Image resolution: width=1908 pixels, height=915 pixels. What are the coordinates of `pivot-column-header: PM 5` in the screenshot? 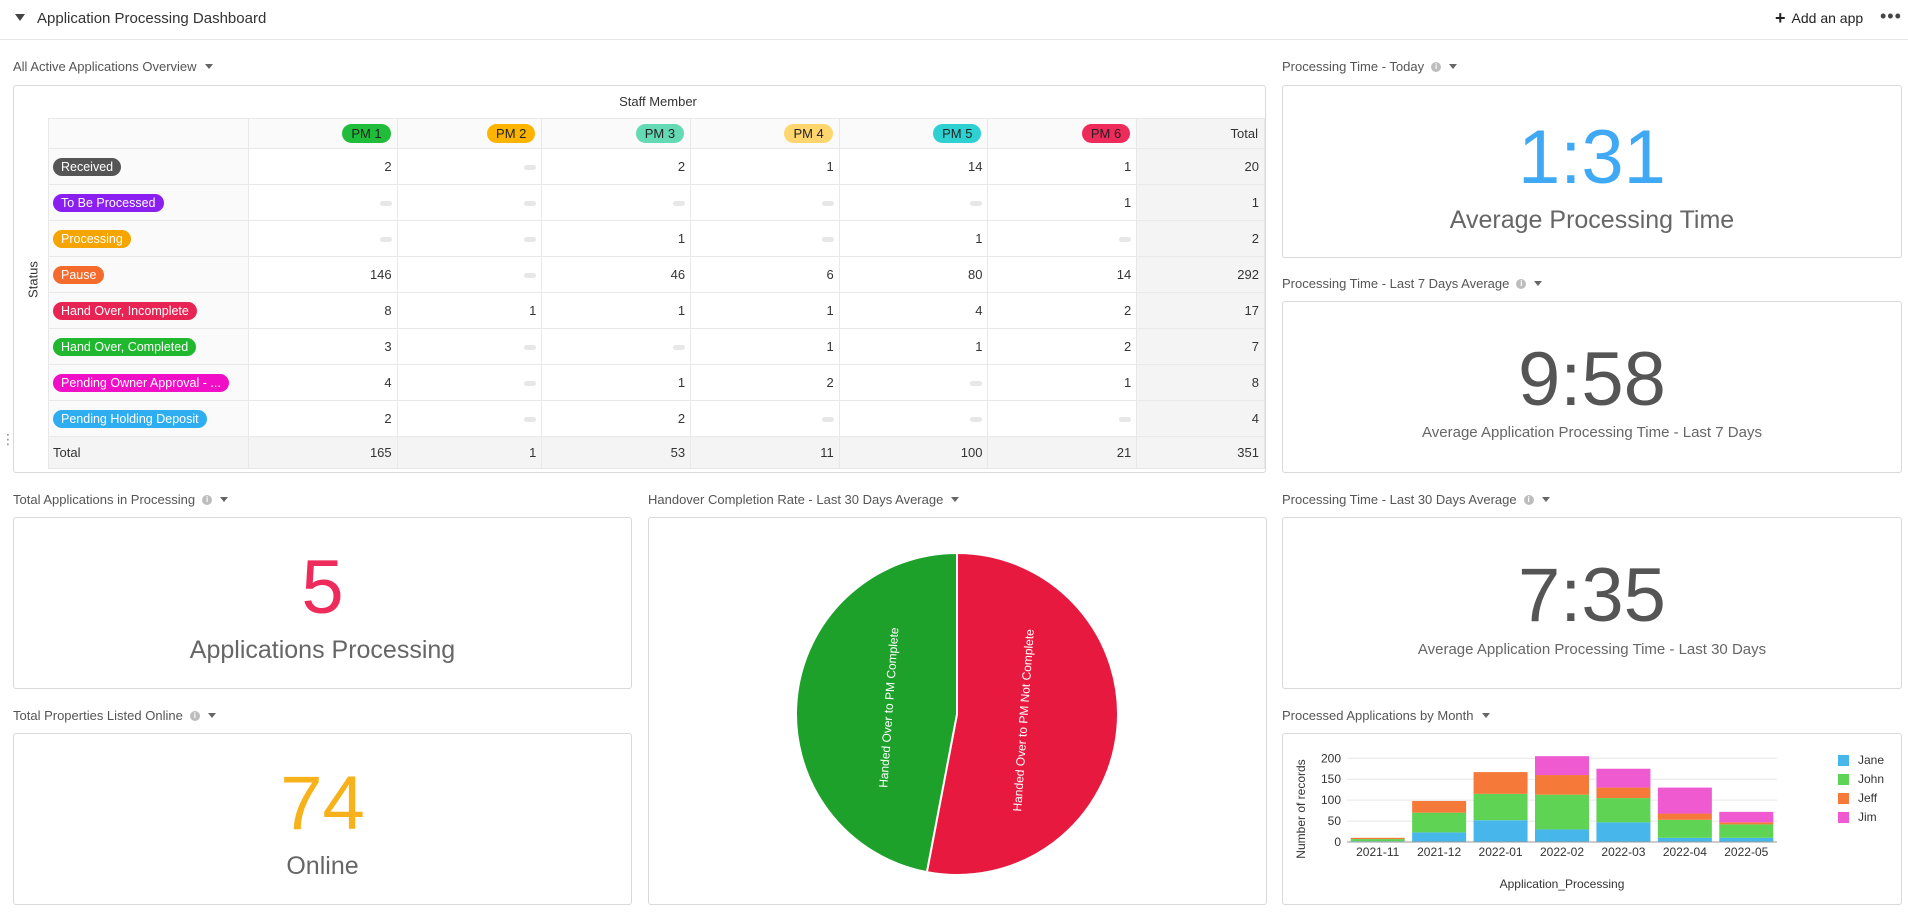 It's located at (913, 133).